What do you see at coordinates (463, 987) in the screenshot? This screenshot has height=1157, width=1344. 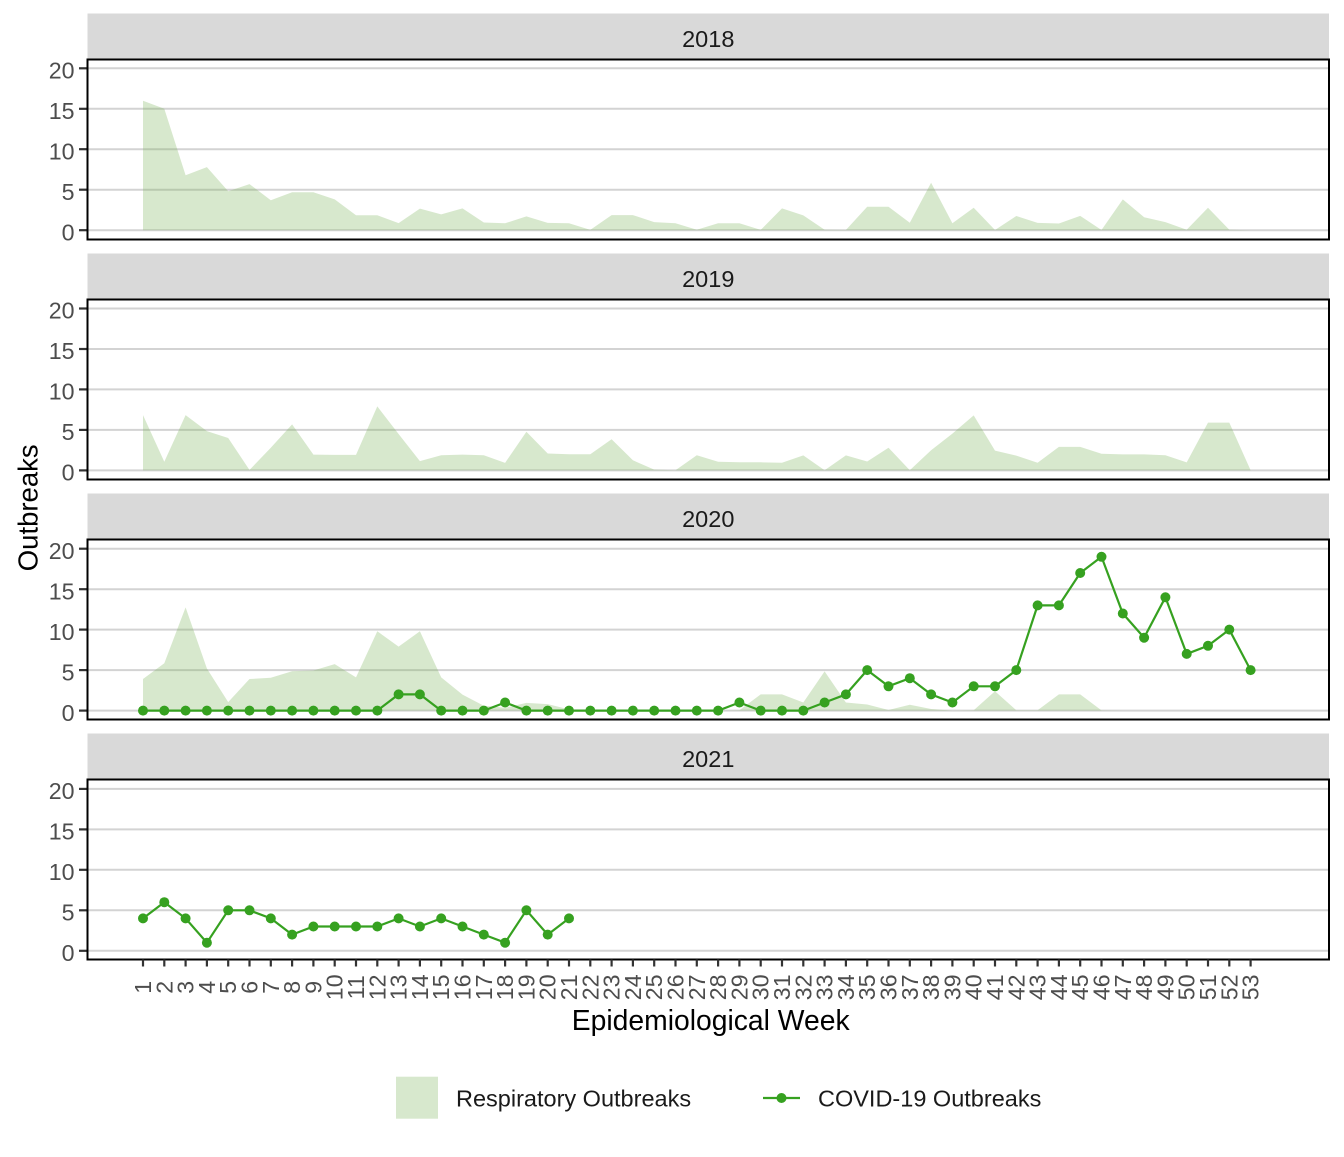 I see `svg-text: 16` at bounding box center [463, 987].